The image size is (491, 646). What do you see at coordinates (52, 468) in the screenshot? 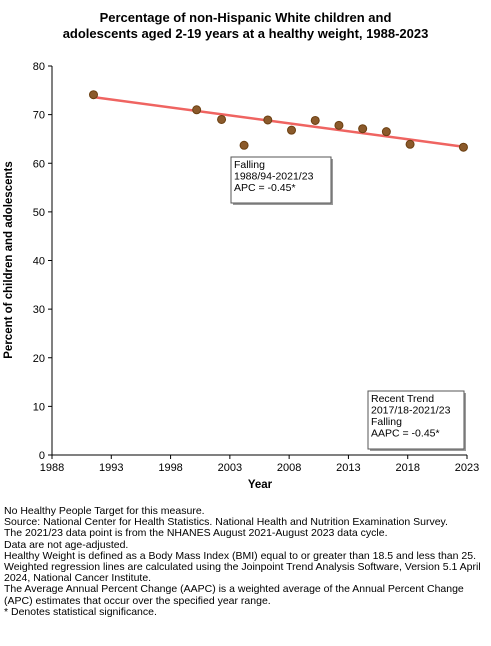
I see `x-tick-label: 1988` at bounding box center [52, 468].